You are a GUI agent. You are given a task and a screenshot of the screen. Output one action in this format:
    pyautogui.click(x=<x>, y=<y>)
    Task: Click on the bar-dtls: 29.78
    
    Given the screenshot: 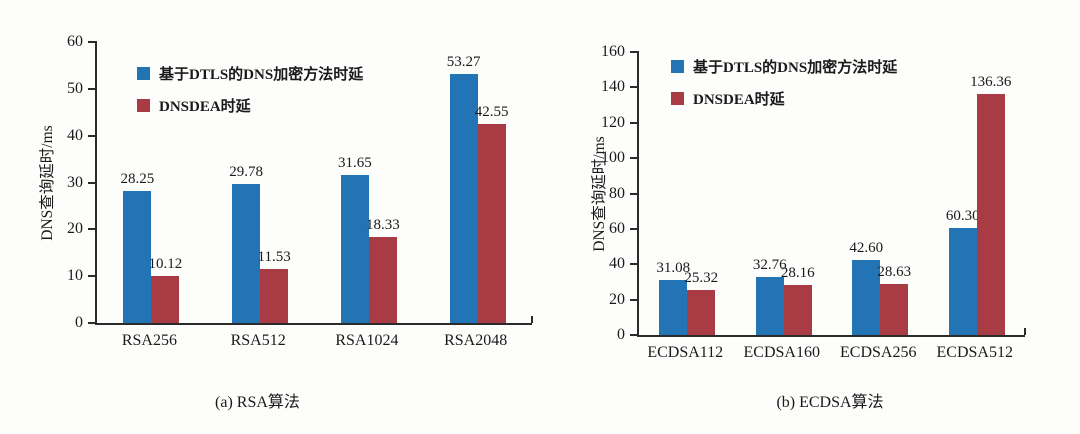 What is the action you would take?
    pyautogui.click(x=246, y=243)
    